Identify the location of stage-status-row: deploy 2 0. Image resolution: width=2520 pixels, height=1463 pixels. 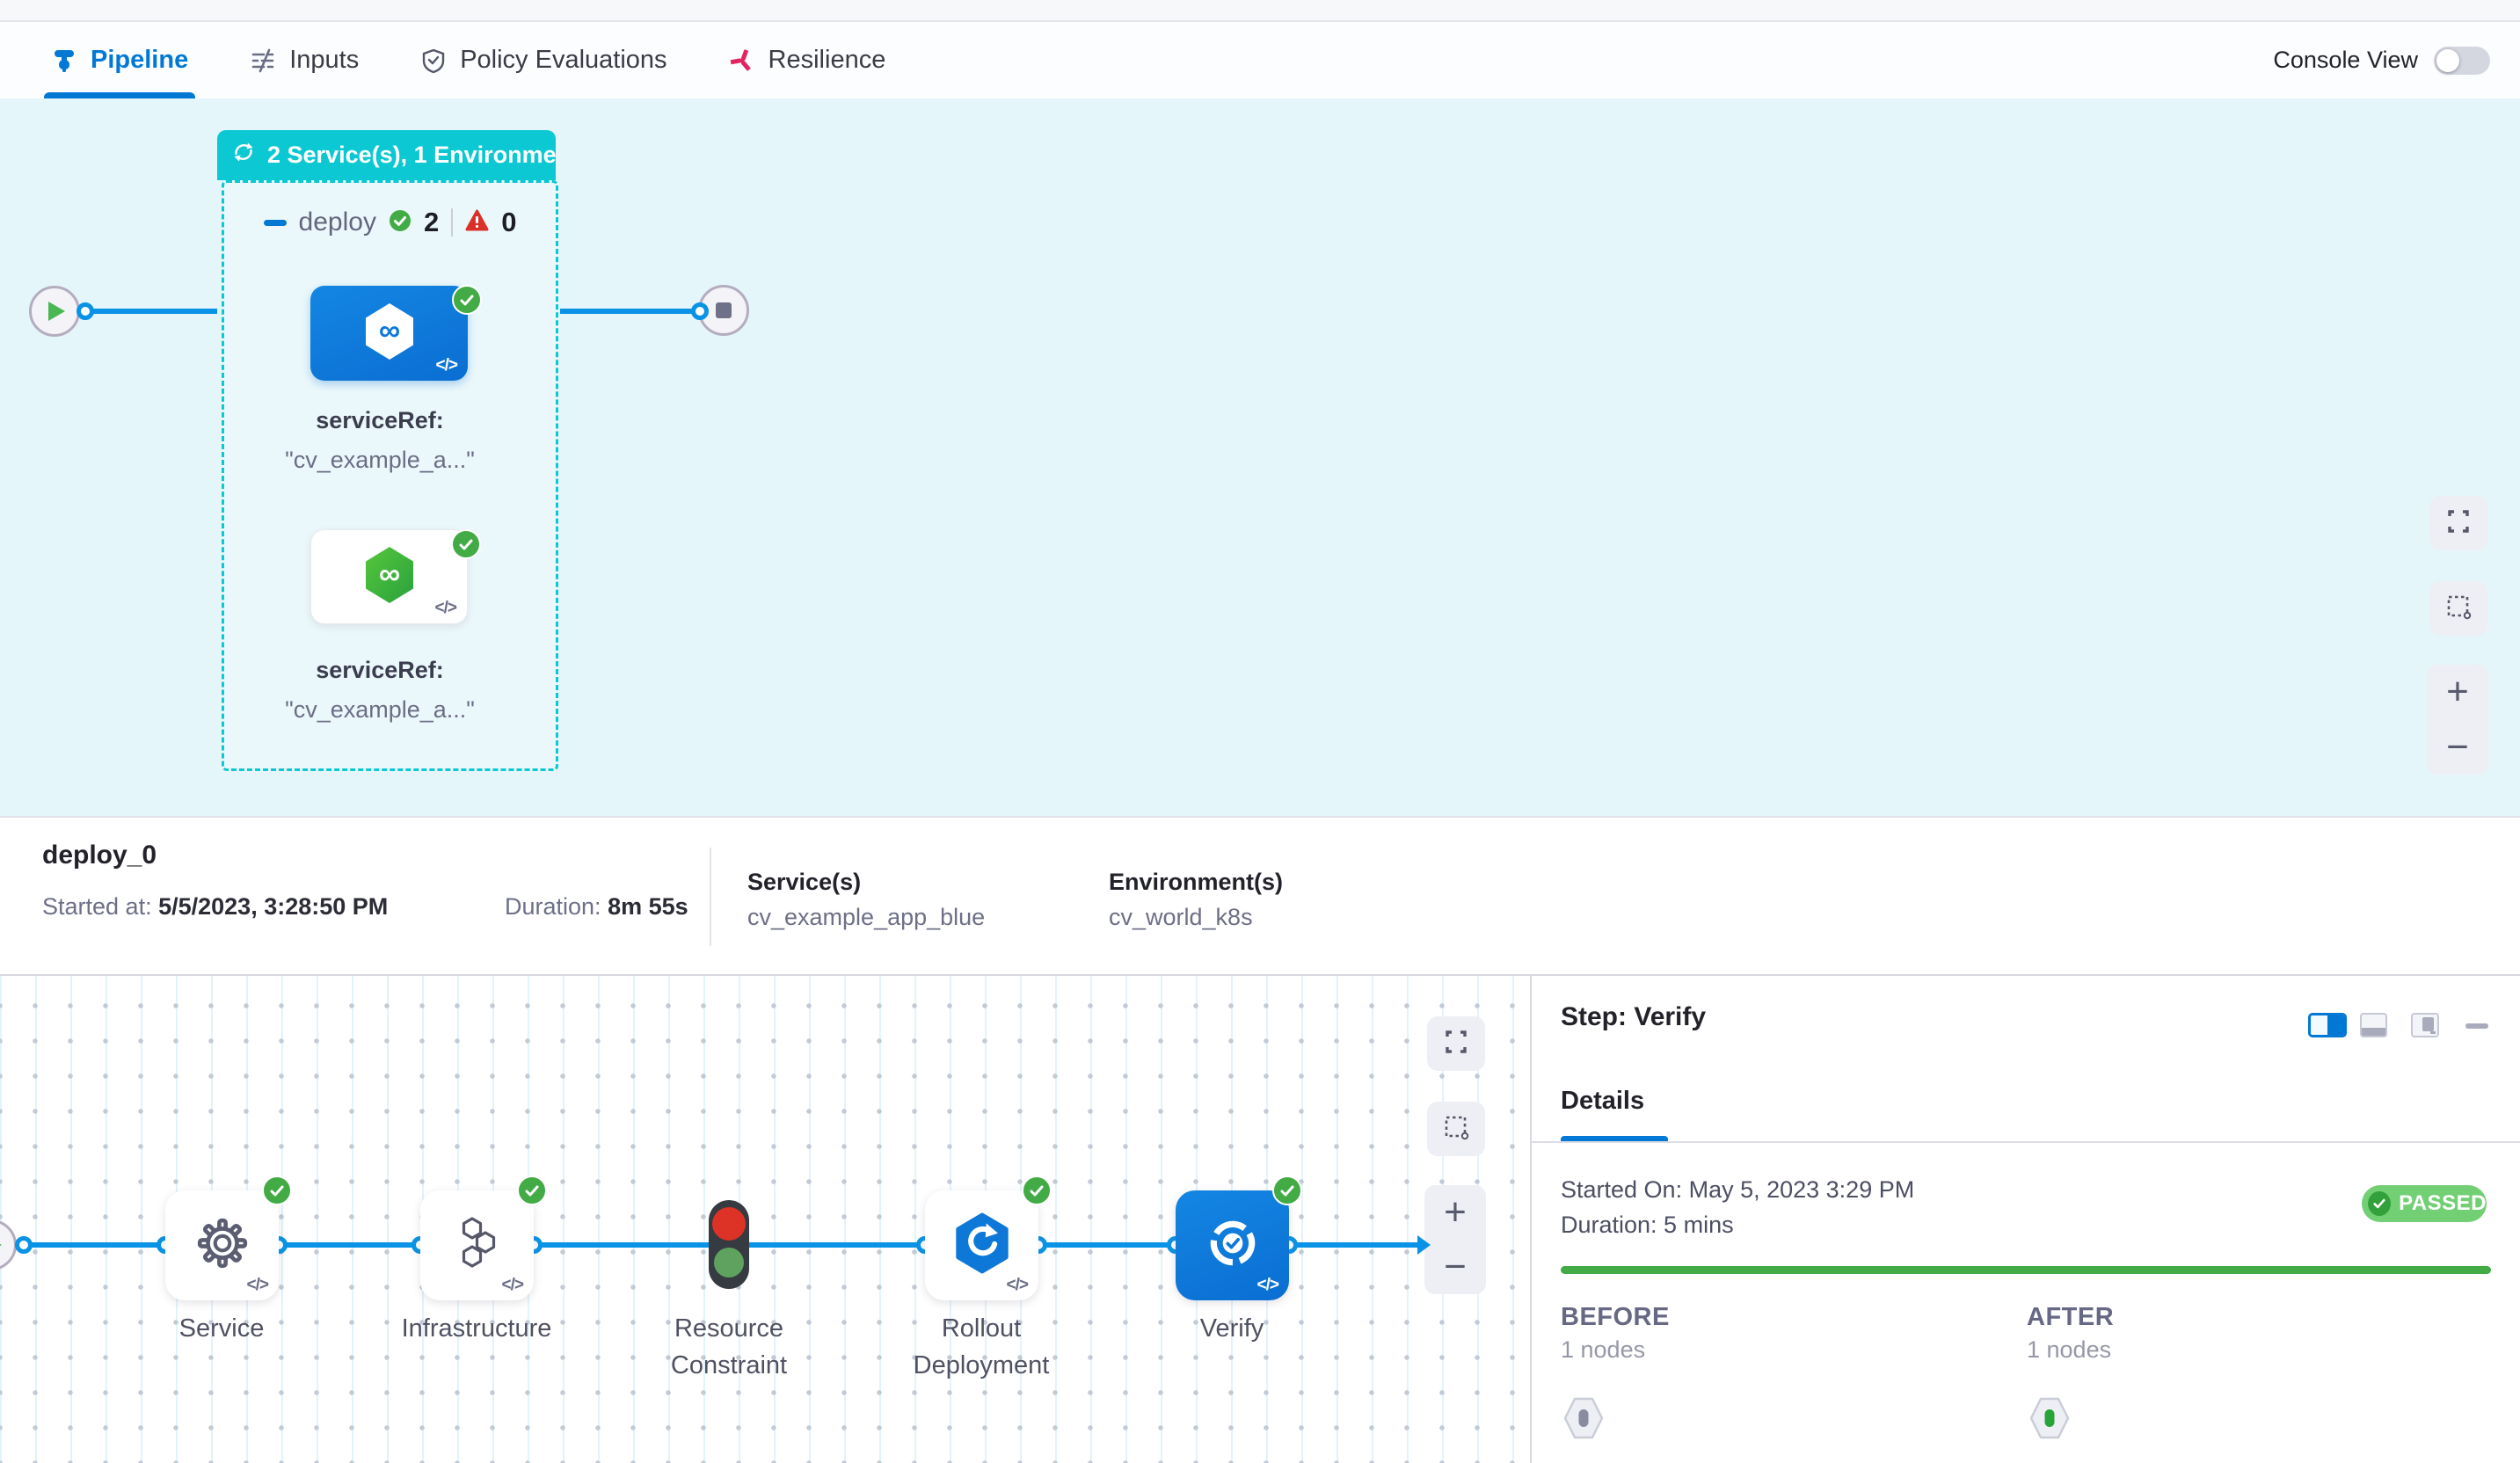
(390, 222).